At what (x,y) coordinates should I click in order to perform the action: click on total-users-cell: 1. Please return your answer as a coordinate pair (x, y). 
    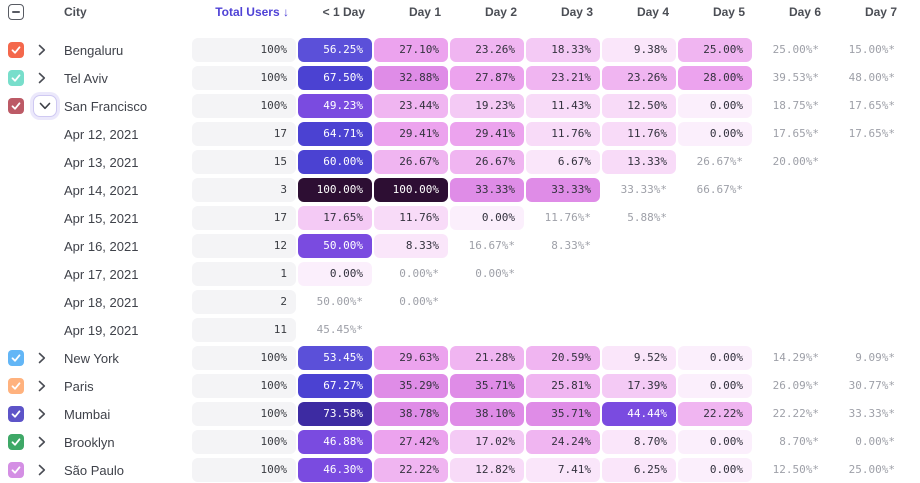
    Looking at the image, I should click on (244, 274).